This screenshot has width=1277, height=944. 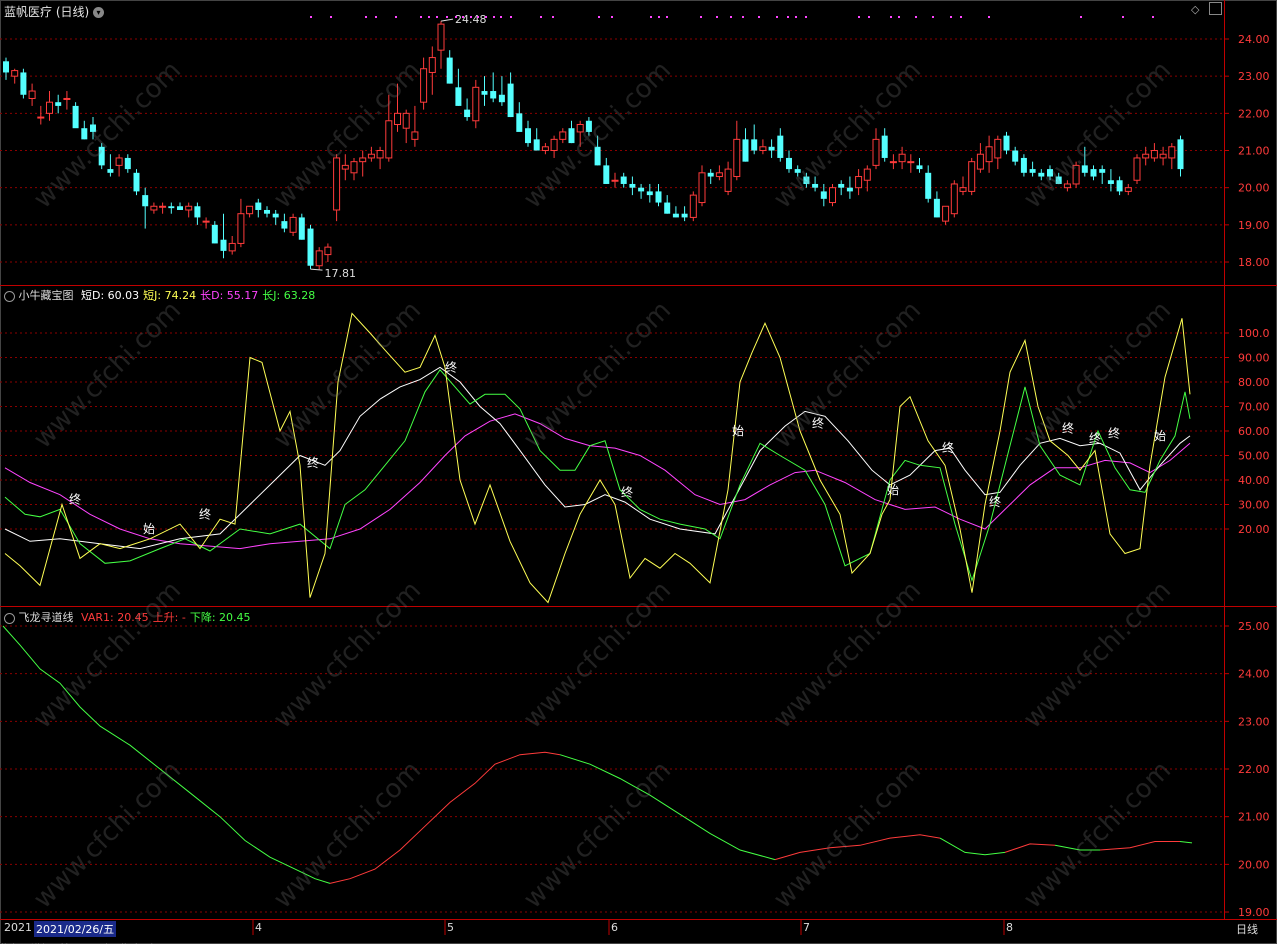 I want to click on ind1-tick-label: 90.00, so click(x=1254, y=358).